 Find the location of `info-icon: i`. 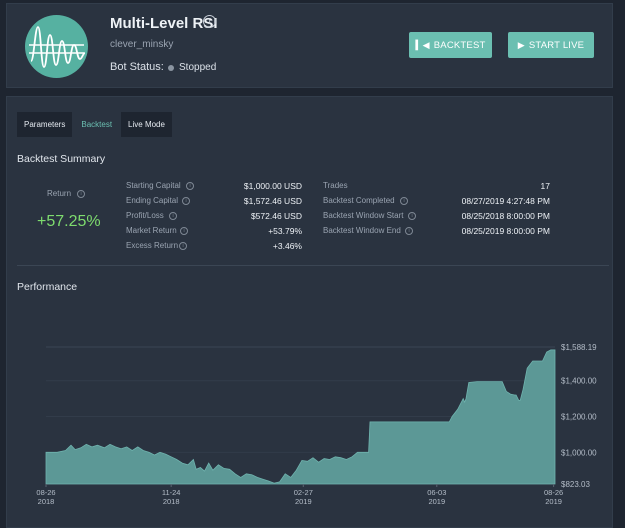

info-icon: i is located at coordinates (209, 21).